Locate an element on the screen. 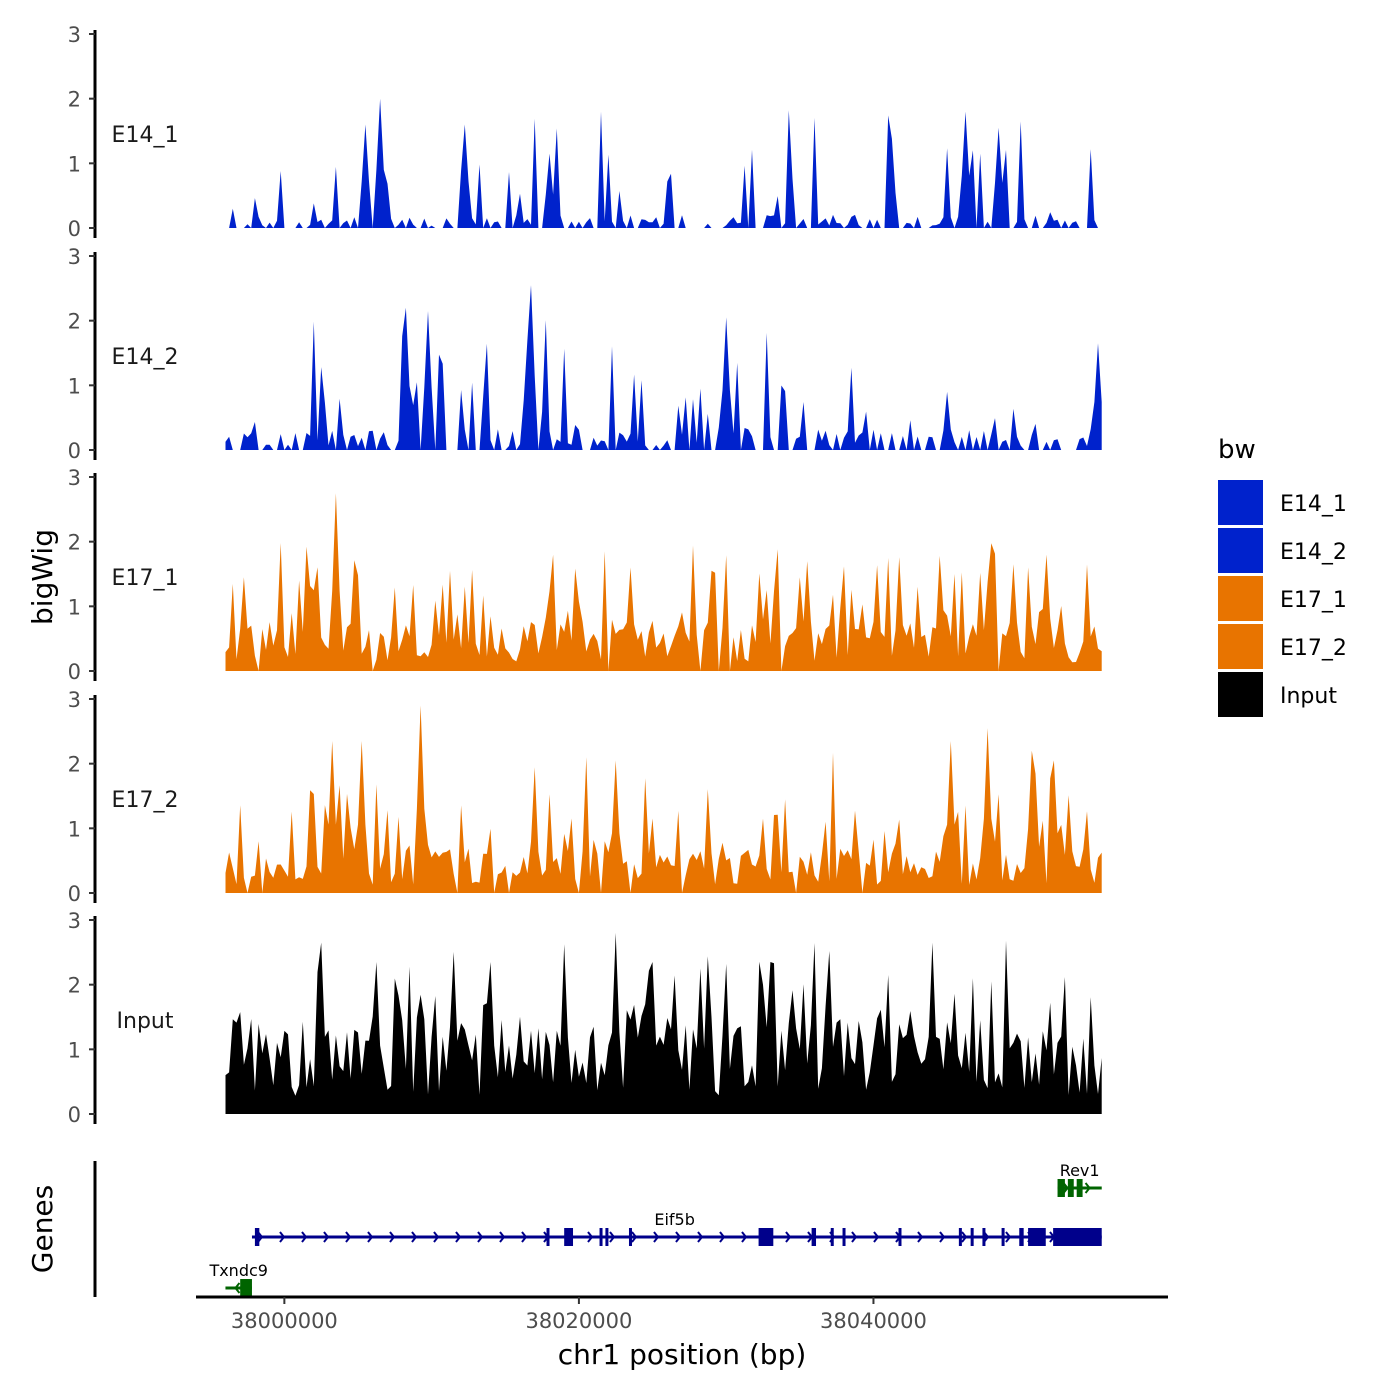 The height and width of the screenshot is (1400, 1400). y-tick-label-E14_2-0: 0 is located at coordinates (74, 451).